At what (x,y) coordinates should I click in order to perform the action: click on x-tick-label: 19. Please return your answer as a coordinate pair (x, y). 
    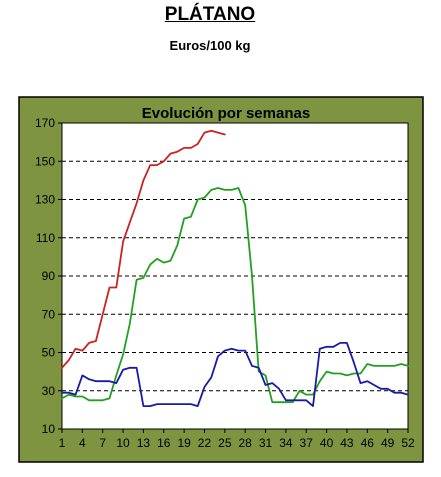
    Looking at the image, I should click on (184, 443).